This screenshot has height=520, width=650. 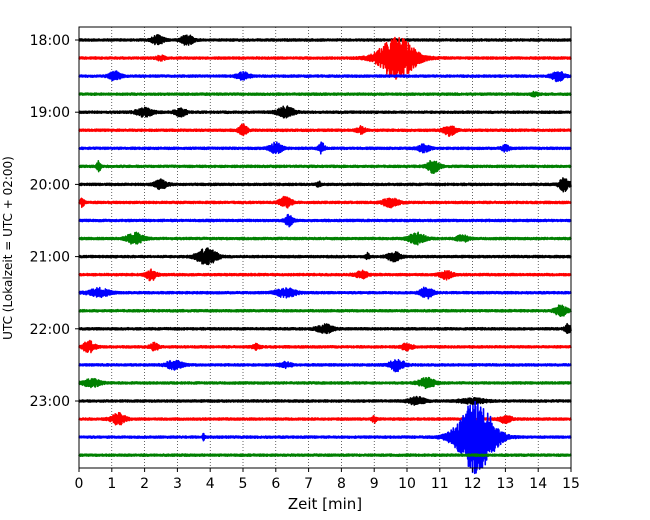 I want to click on x-tick-label: 6, so click(x=275, y=484).